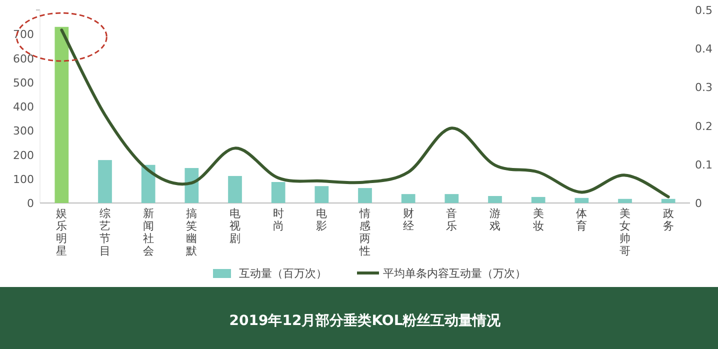 This screenshot has width=718, height=349. Describe the element at coordinates (703, 49) in the screenshot. I see `y2-tick-label: 0.4` at that location.